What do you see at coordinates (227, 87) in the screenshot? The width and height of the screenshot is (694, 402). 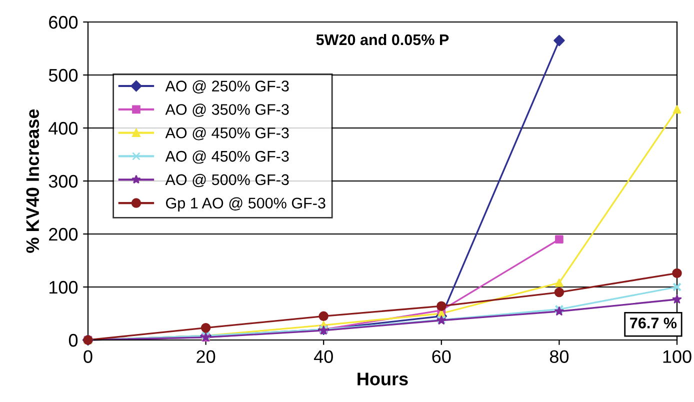 I see `legend-label: AO @ 250% GF-3` at bounding box center [227, 87].